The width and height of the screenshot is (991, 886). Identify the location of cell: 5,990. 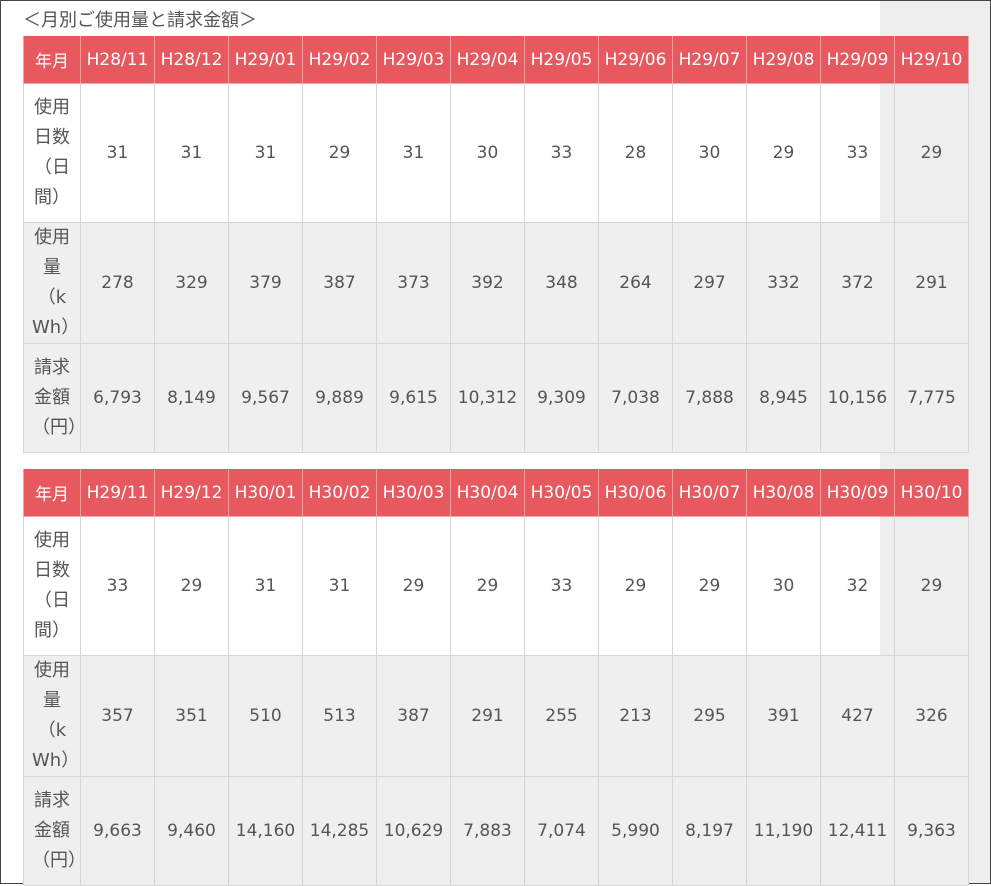
(635, 831).